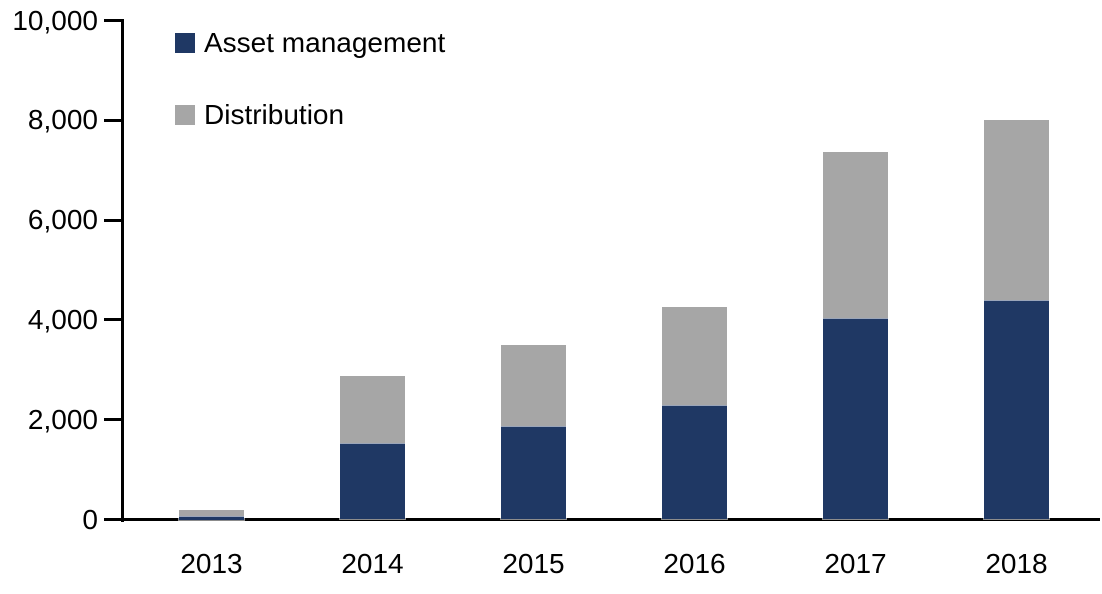 Image resolution: width=1102 pixels, height=594 pixels. I want to click on bar-segment-2017-distribution, so click(855, 234).